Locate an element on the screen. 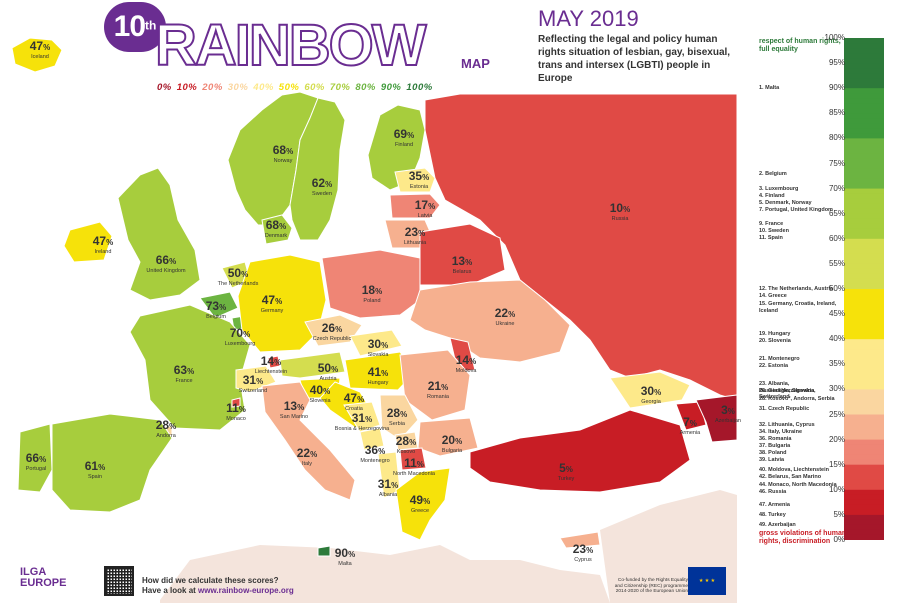 The height and width of the screenshot is (603, 909). legend-tick: 10% is located at coordinates (836, 489).